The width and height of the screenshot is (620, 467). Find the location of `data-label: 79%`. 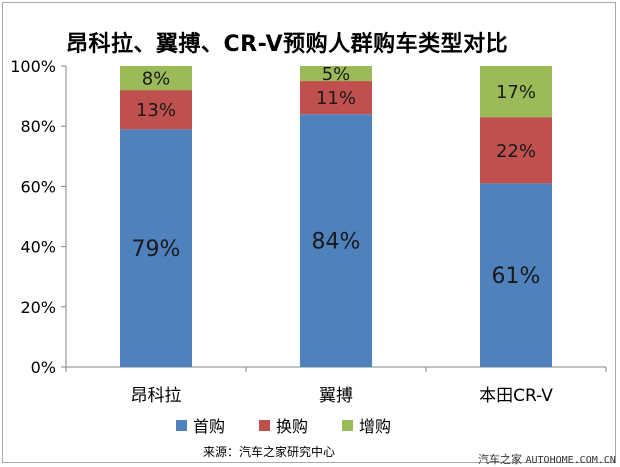

data-label: 79% is located at coordinates (156, 249).